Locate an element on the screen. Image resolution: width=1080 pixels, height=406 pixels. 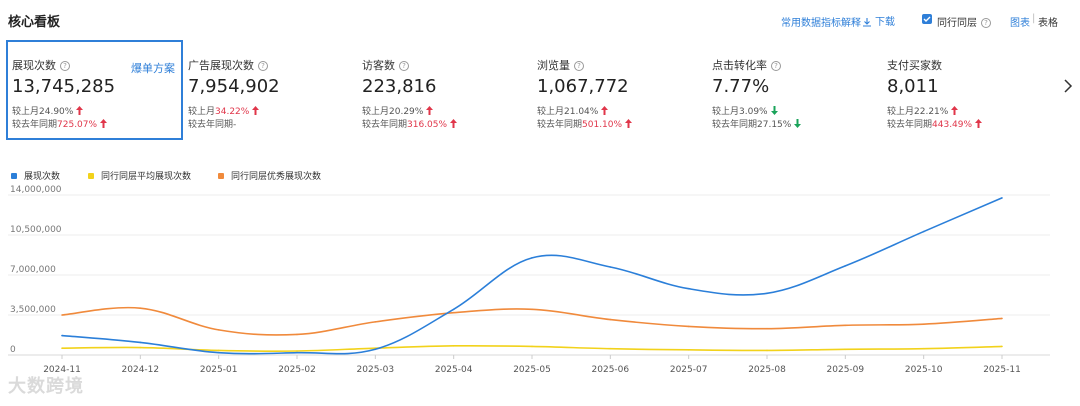
legend-label: 同行同层平均展现次数 is located at coordinates (146, 177).